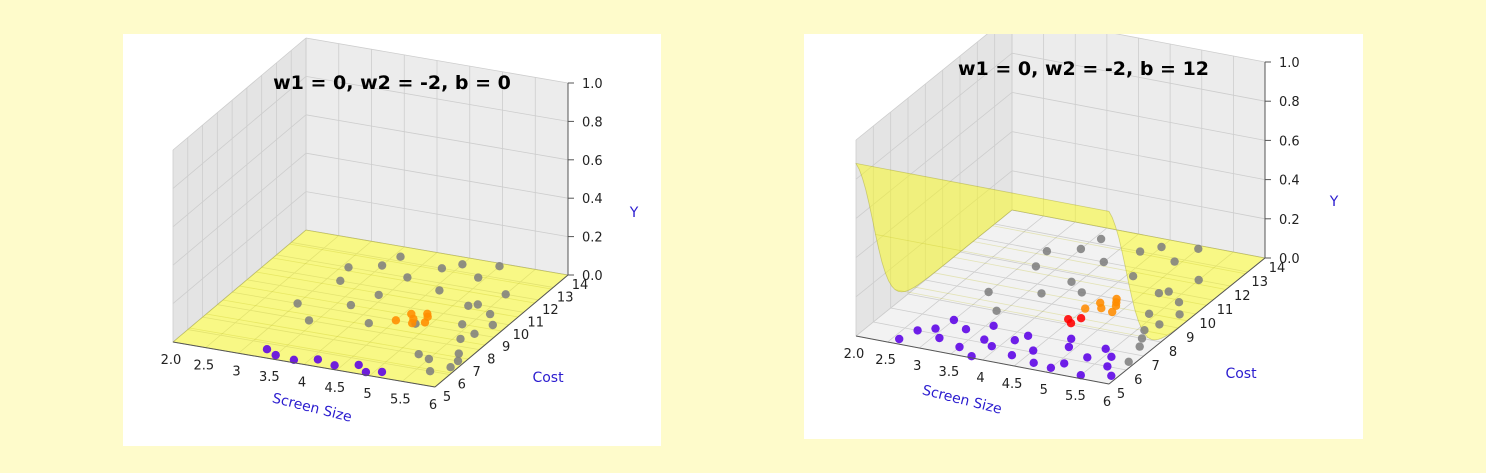 The width and height of the screenshot is (1486, 473). What do you see at coordinates (885, 360) in the screenshot?
I see `x-tick-label: 2.5` at bounding box center [885, 360].